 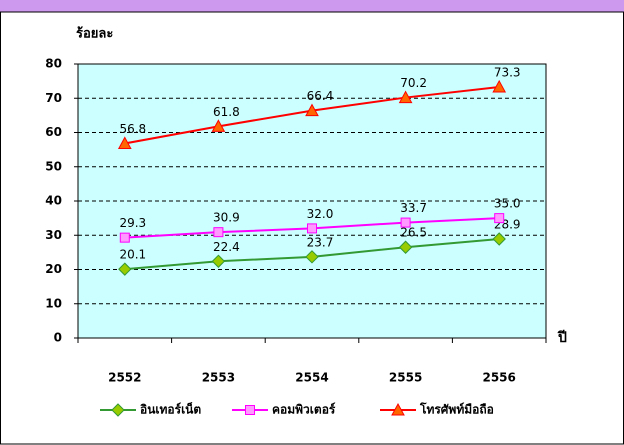 What do you see at coordinates (94, 34) in the screenshot?
I see `y-axis-label: ร้อยละ` at bounding box center [94, 34].